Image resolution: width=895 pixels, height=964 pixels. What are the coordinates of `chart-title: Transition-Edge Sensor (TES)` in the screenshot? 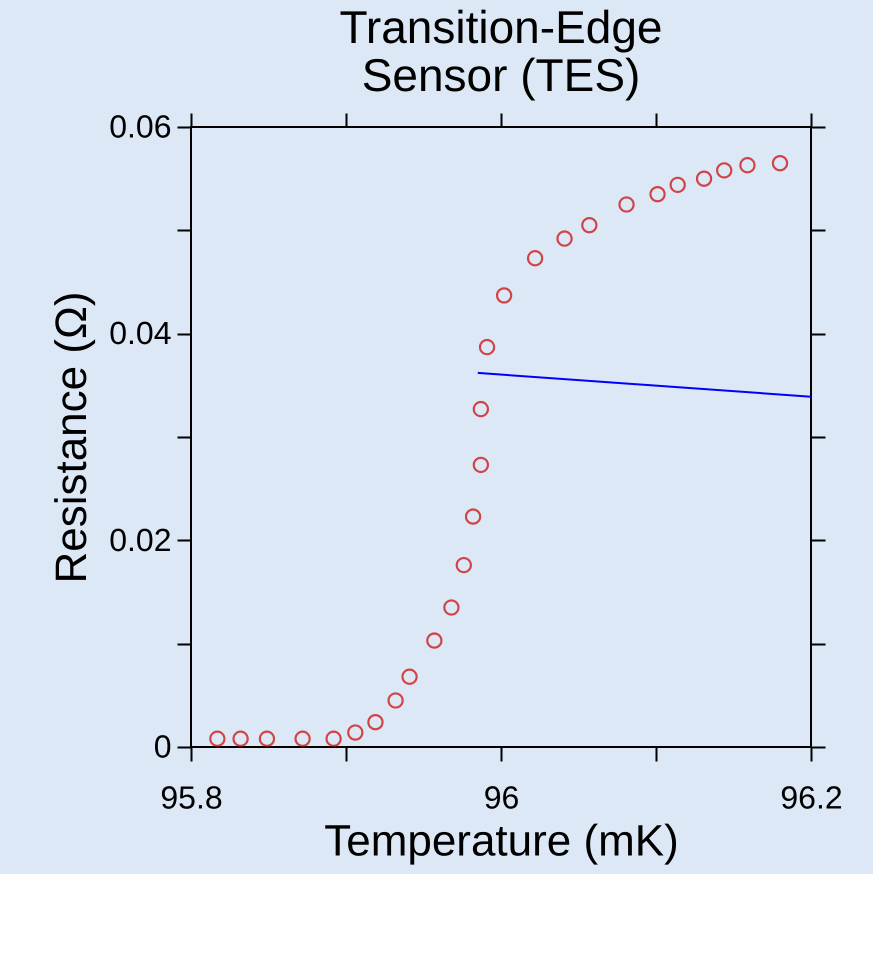 It's located at (501, 51).